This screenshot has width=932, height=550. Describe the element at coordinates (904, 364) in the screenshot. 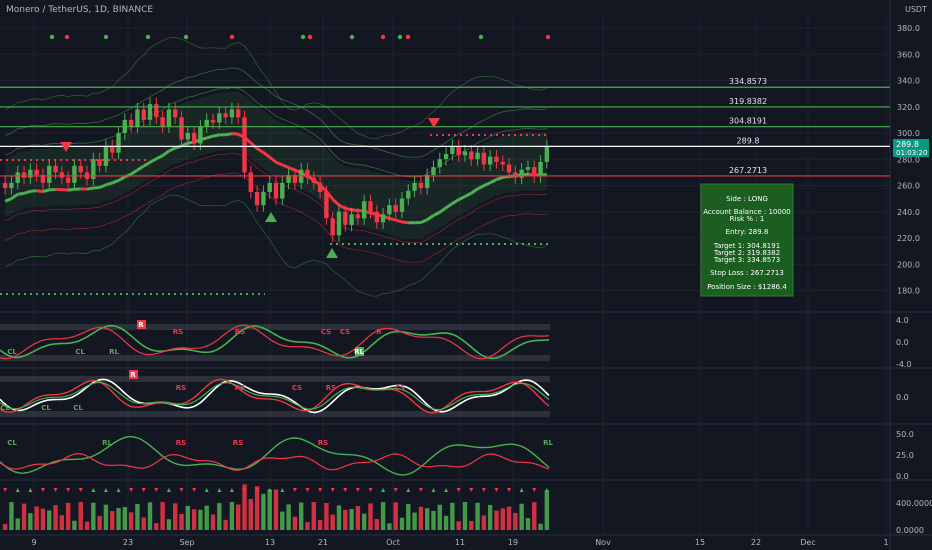

I see `osc-axis-label: -4.0` at that location.